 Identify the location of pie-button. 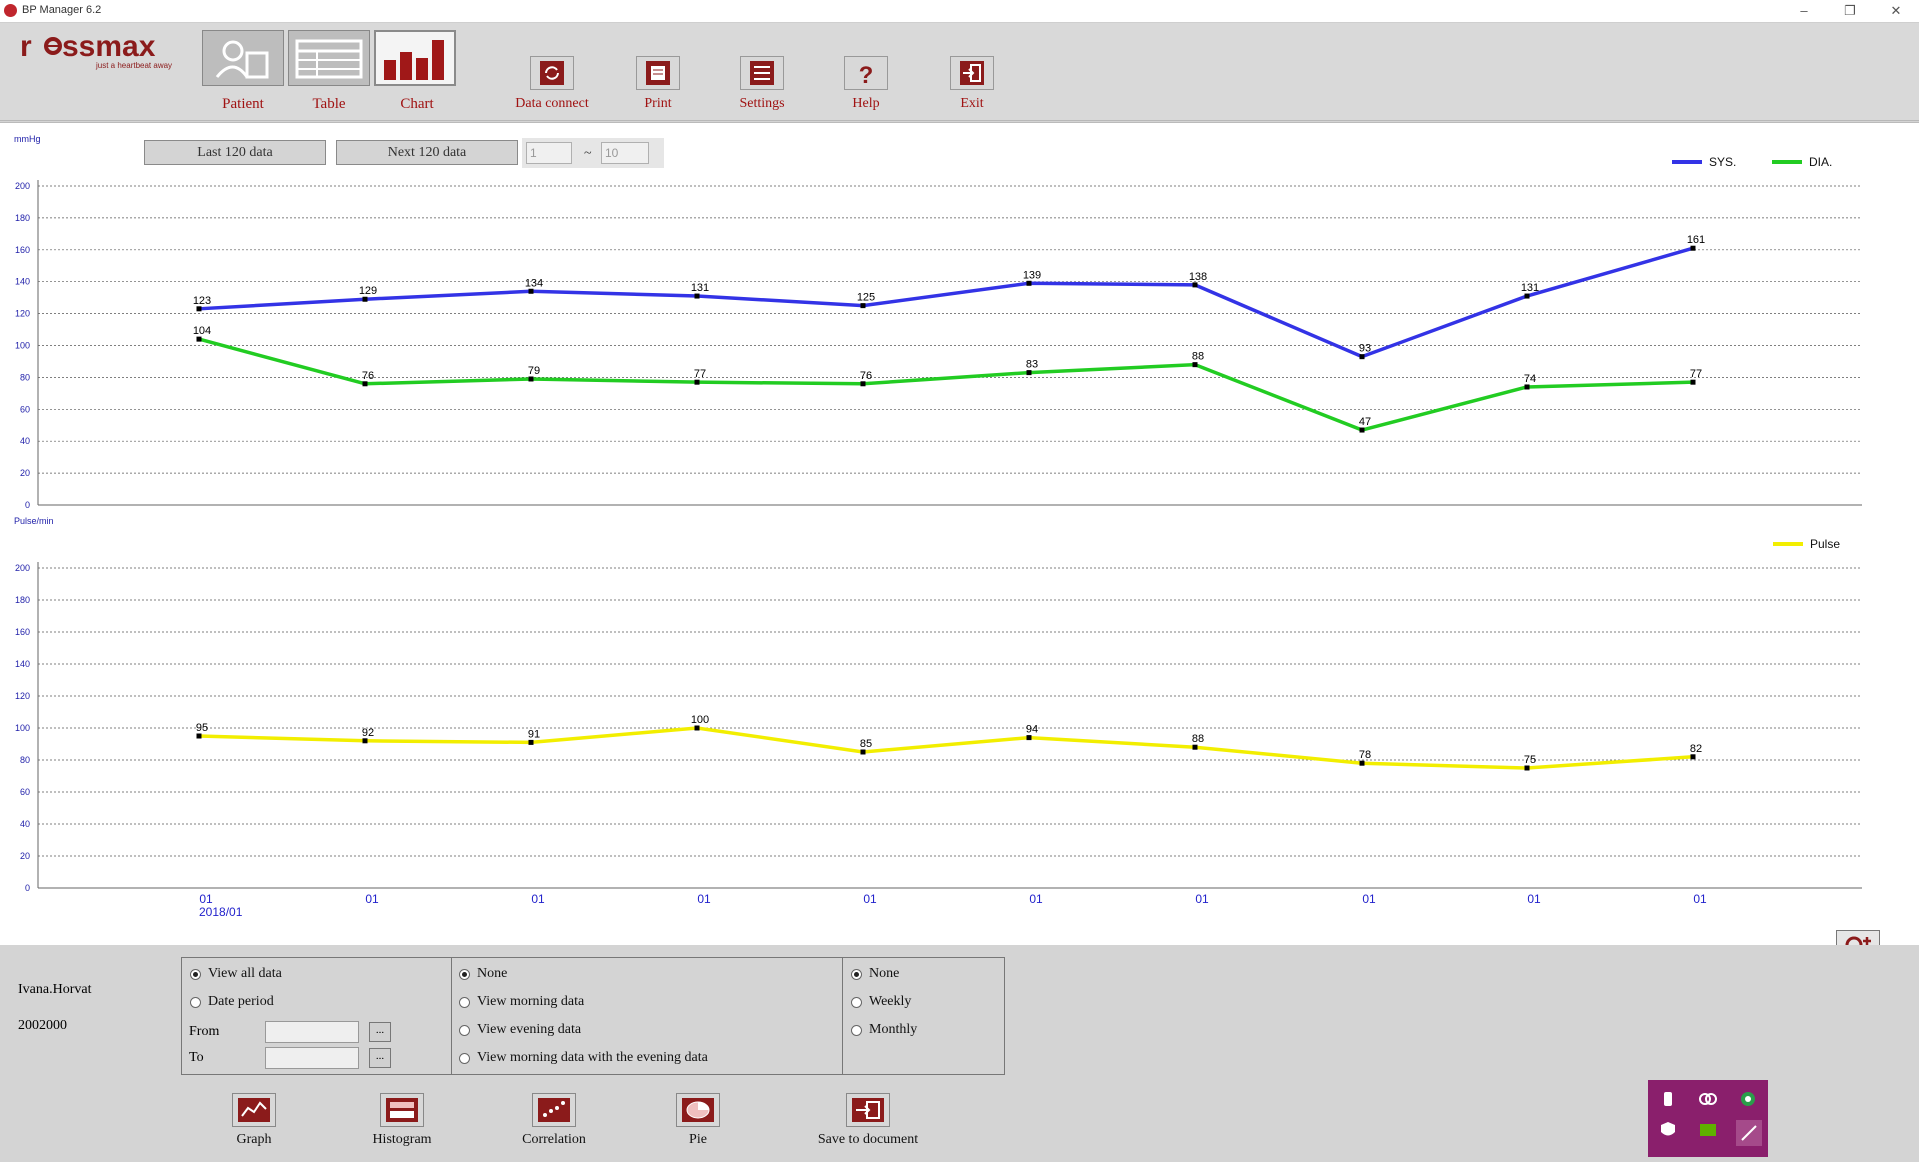
(698, 1110).